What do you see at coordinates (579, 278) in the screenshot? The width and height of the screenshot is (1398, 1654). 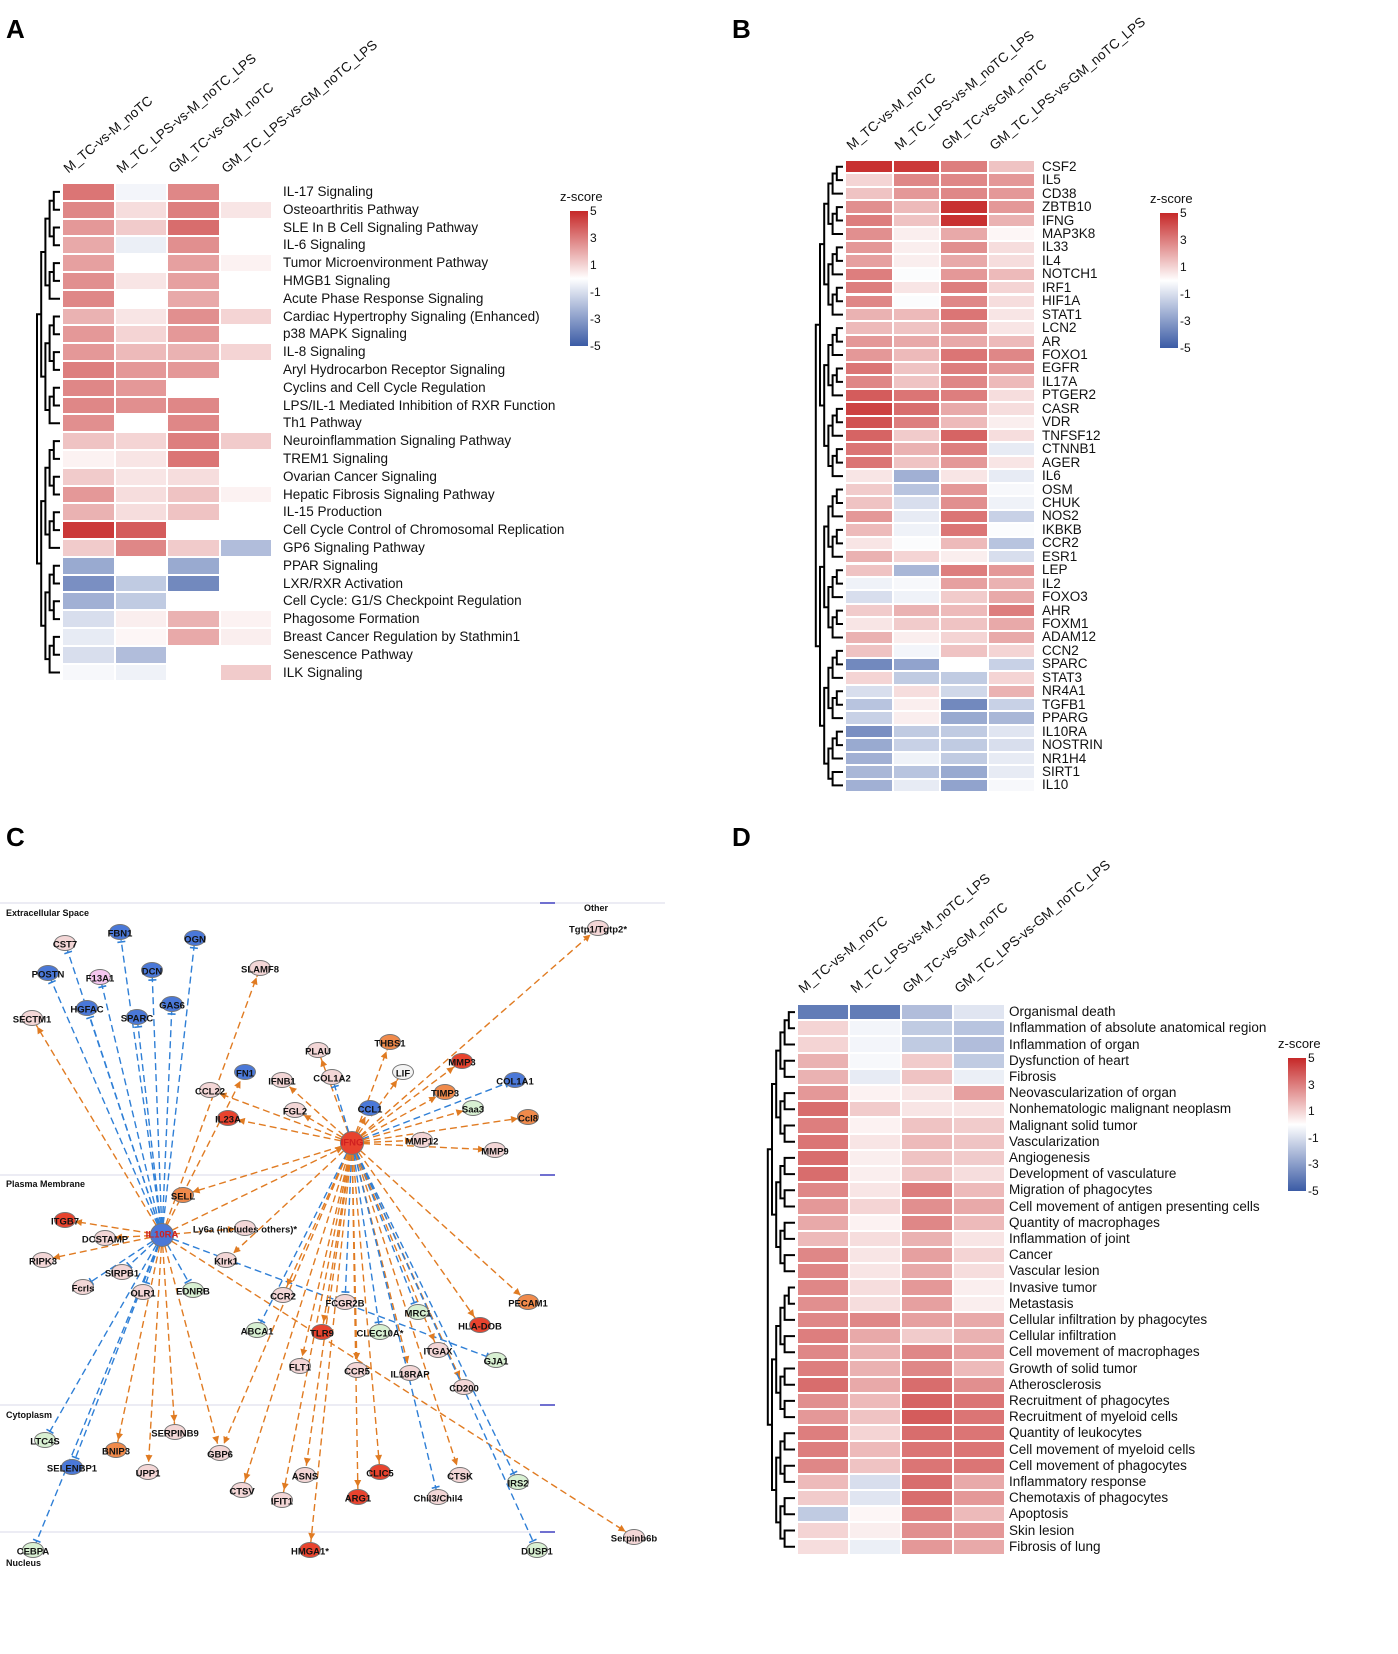 I see `legend-colorbar` at bounding box center [579, 278].